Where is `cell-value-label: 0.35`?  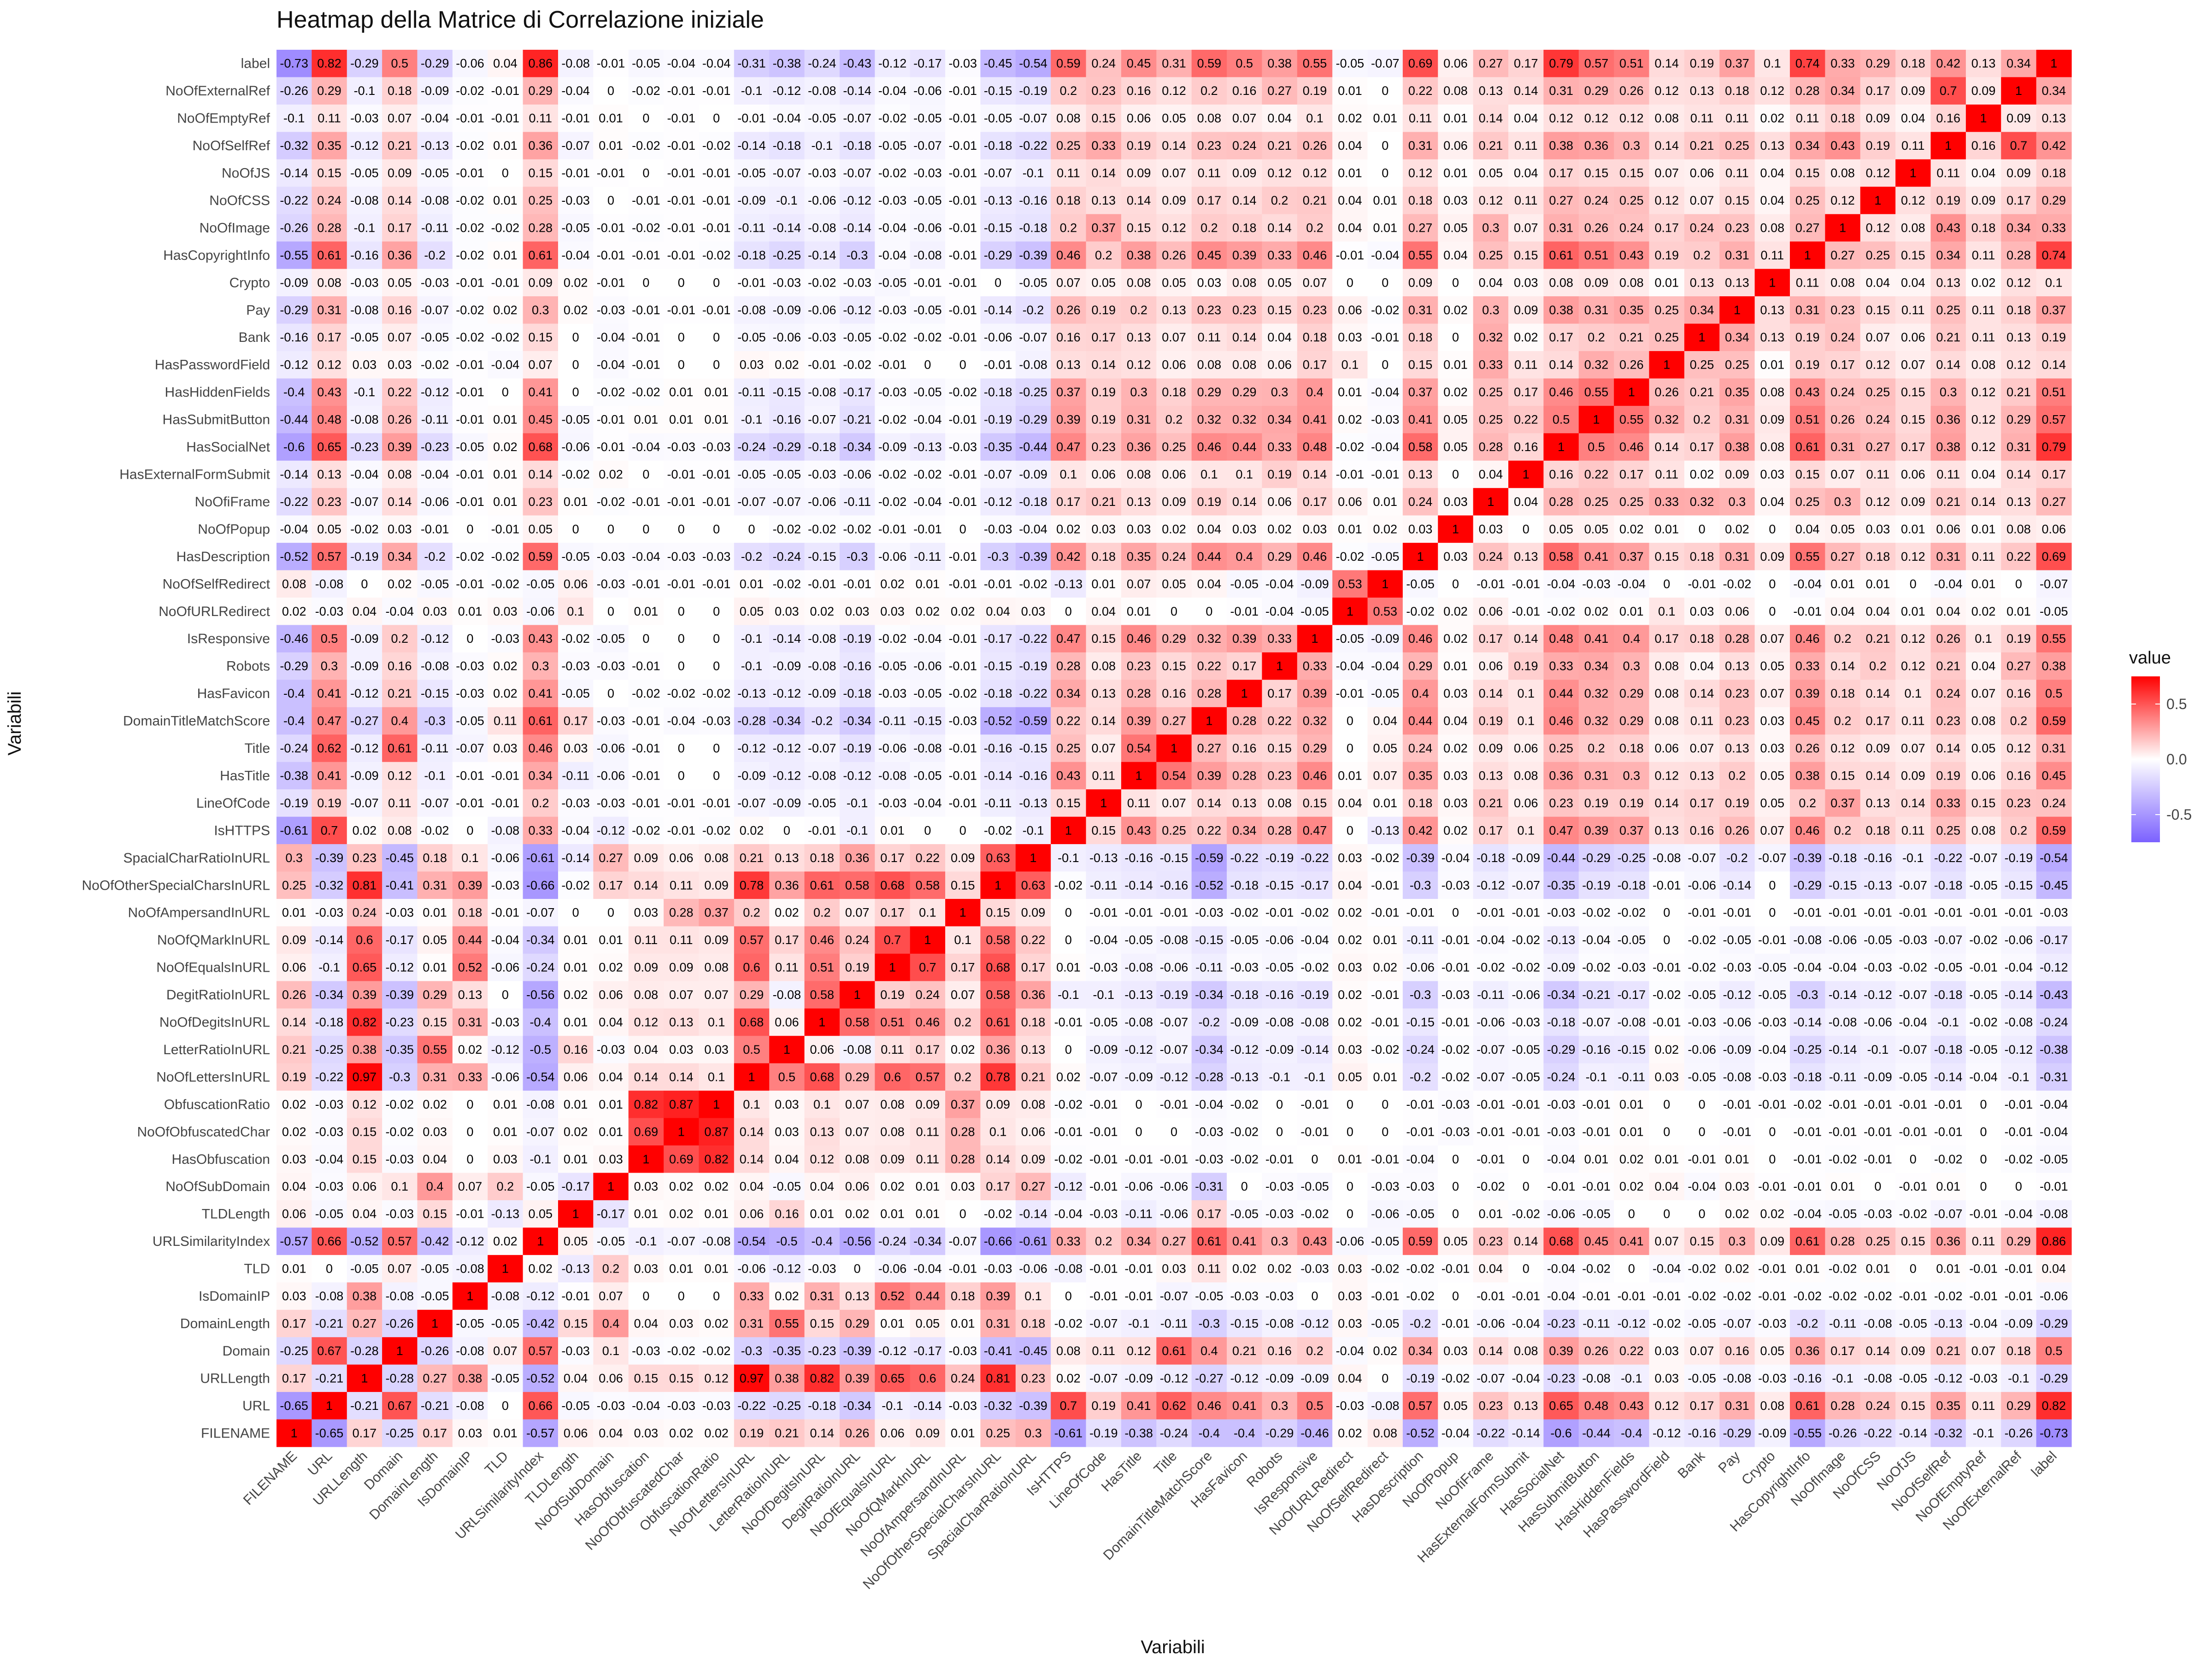
cell-value-label: 0.35 is located at coordinates (329, 146).